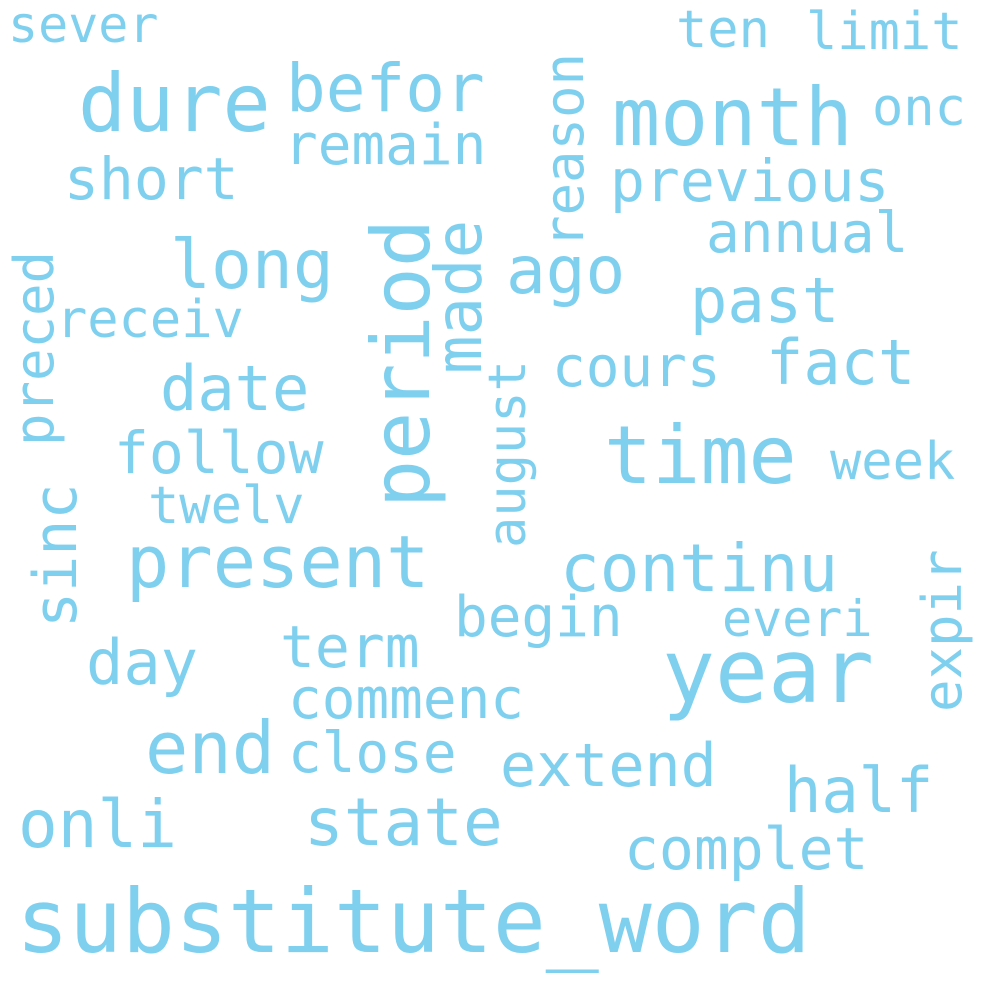 This screenshot has height=1000, width=1000. What do you see at coordinates (884, 32) in the screenshot?
I see `word-limit: limit` at bounding box center [884, 32].